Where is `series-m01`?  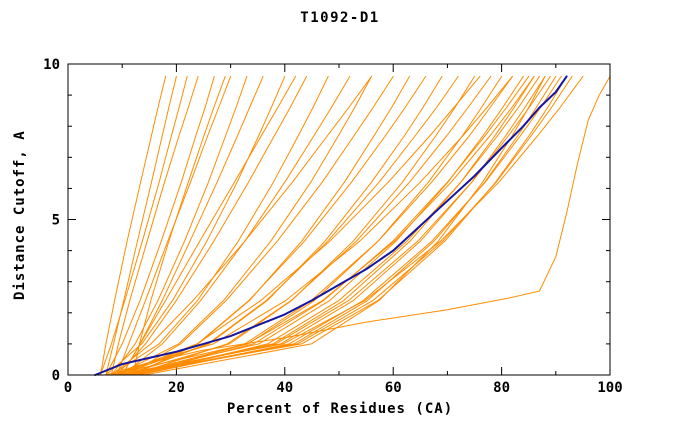
series-m01 is located at coordinates (133, 225).